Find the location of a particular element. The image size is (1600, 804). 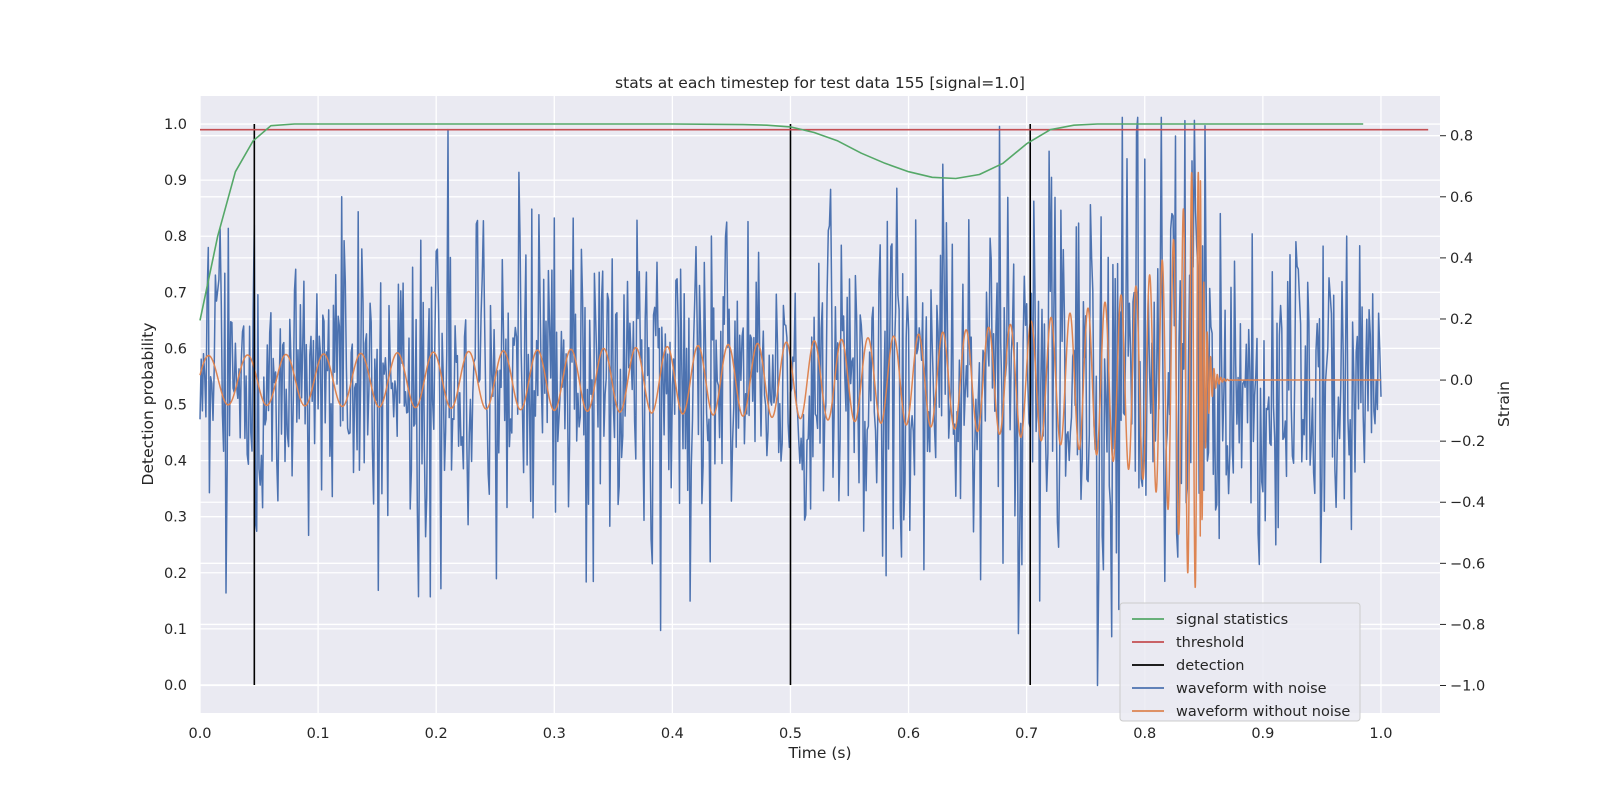

x-tick-labels: 0.0 0.1 0.2 0.3 0.4 0.5 0.6 0.7 0.8 0.9 1.0 is located at coordinates (790, 734).